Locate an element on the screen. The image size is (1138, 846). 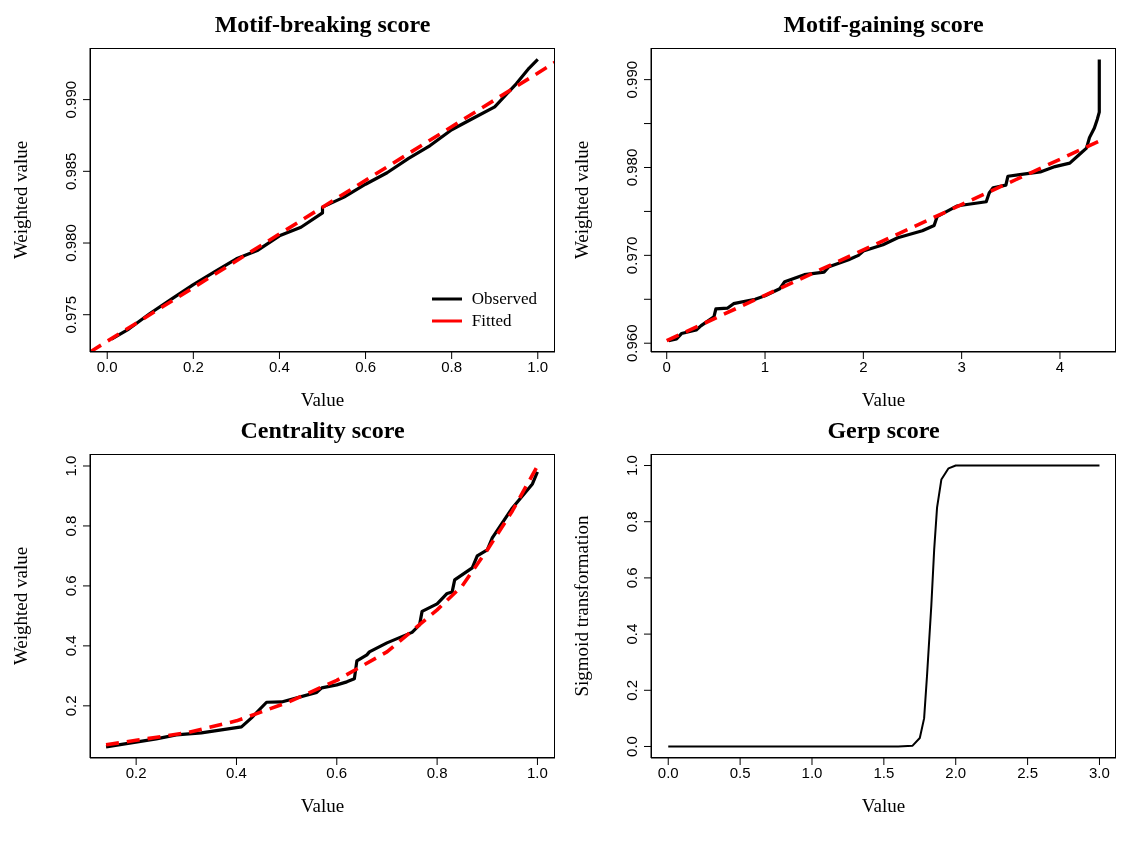
x-tick-label: 3 is located at coordinates (961, 366).